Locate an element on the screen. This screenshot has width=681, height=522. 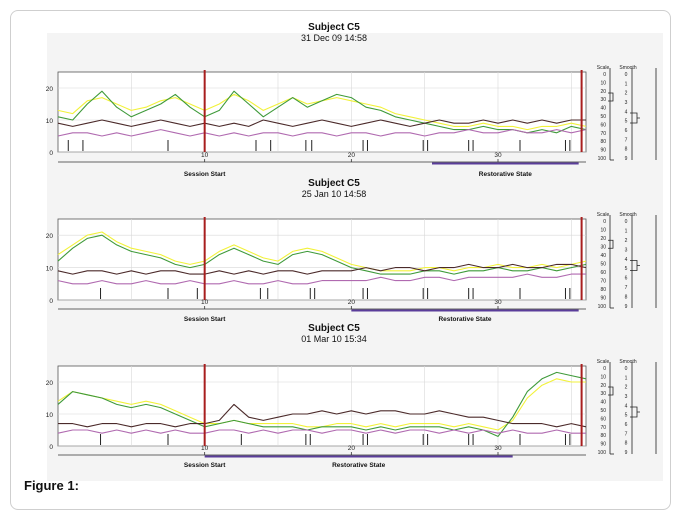
series-line-green is located at coordinates (322, 404).